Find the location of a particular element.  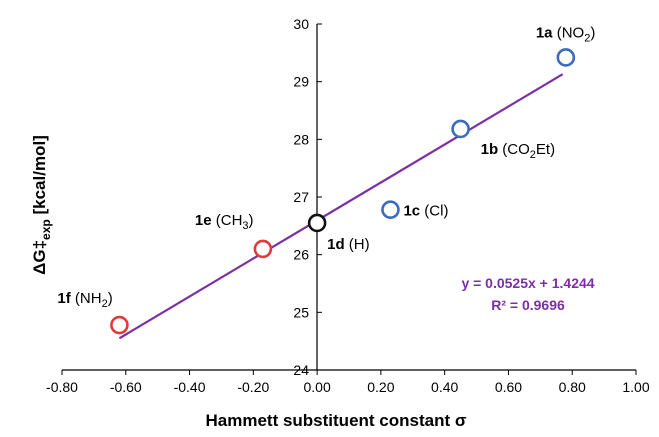

point-label-1e: 1e (CH3) is located at coordinates (224, 222).